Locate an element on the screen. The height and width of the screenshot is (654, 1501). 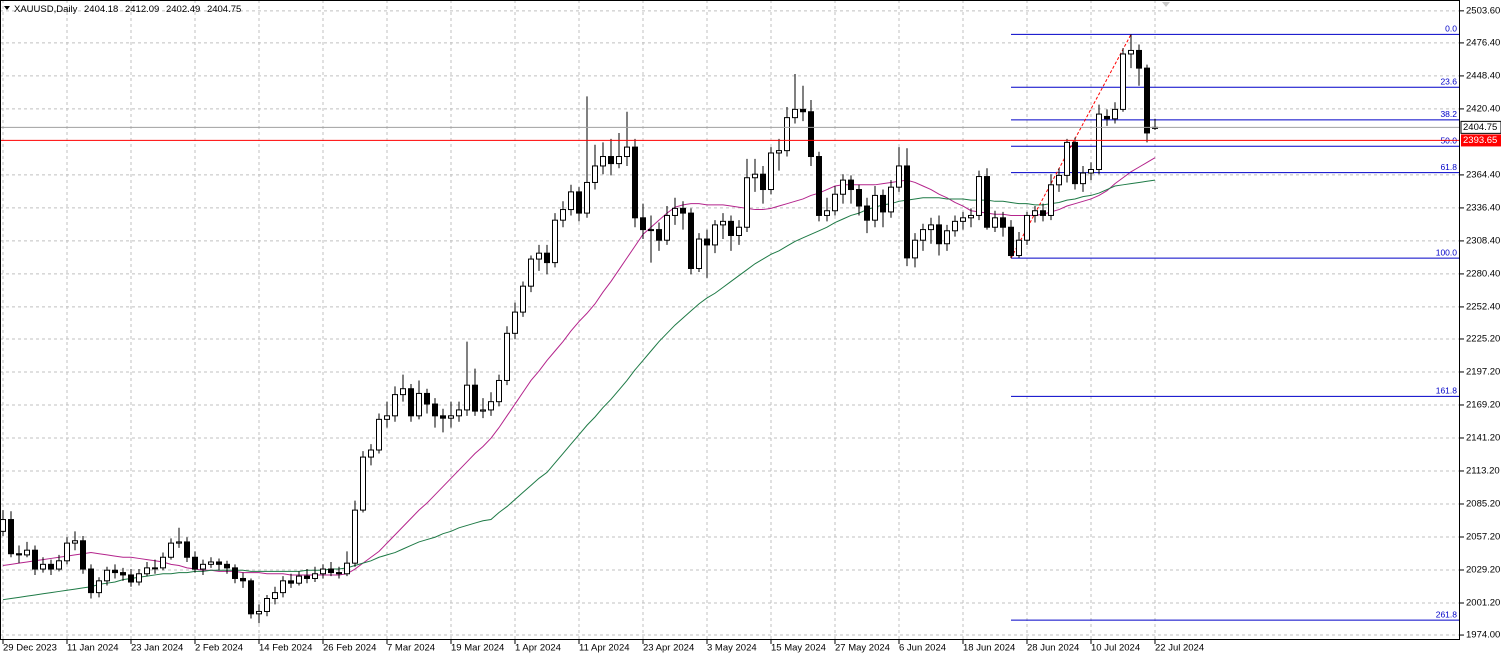
y-tick-label: 2308.40 is located at coordinates (1483, 240).